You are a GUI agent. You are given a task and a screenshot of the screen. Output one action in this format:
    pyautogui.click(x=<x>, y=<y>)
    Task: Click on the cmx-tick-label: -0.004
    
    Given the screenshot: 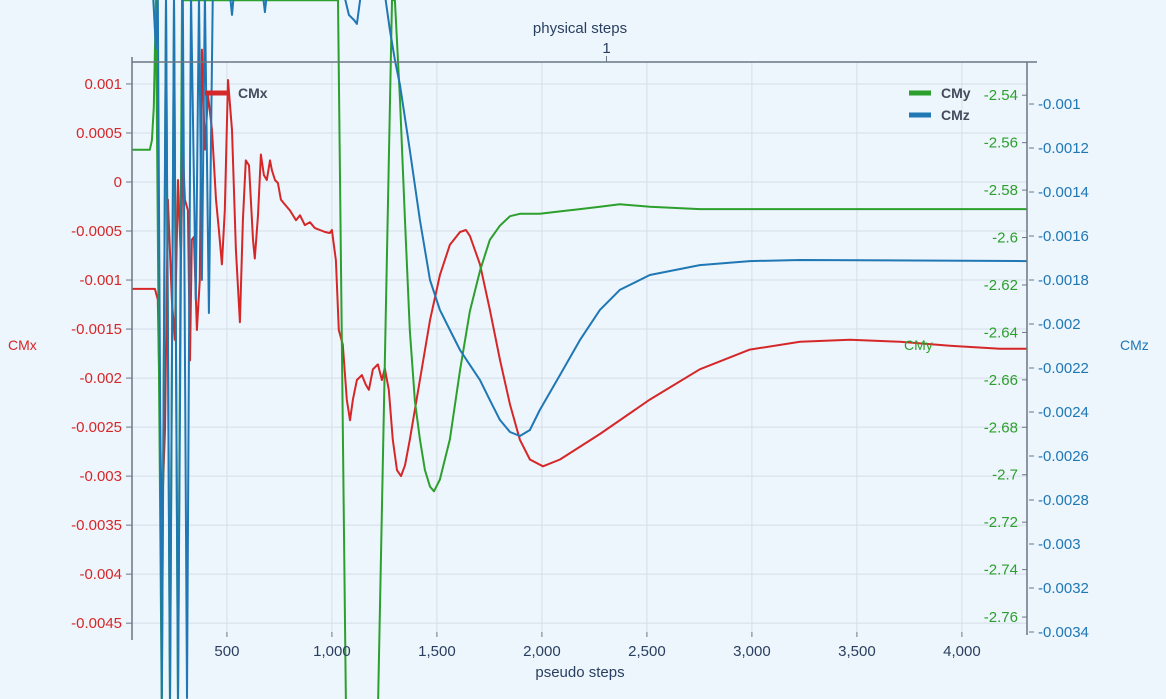 What is the action you would take?
    pyautogui.click(x=100, y=574)
    